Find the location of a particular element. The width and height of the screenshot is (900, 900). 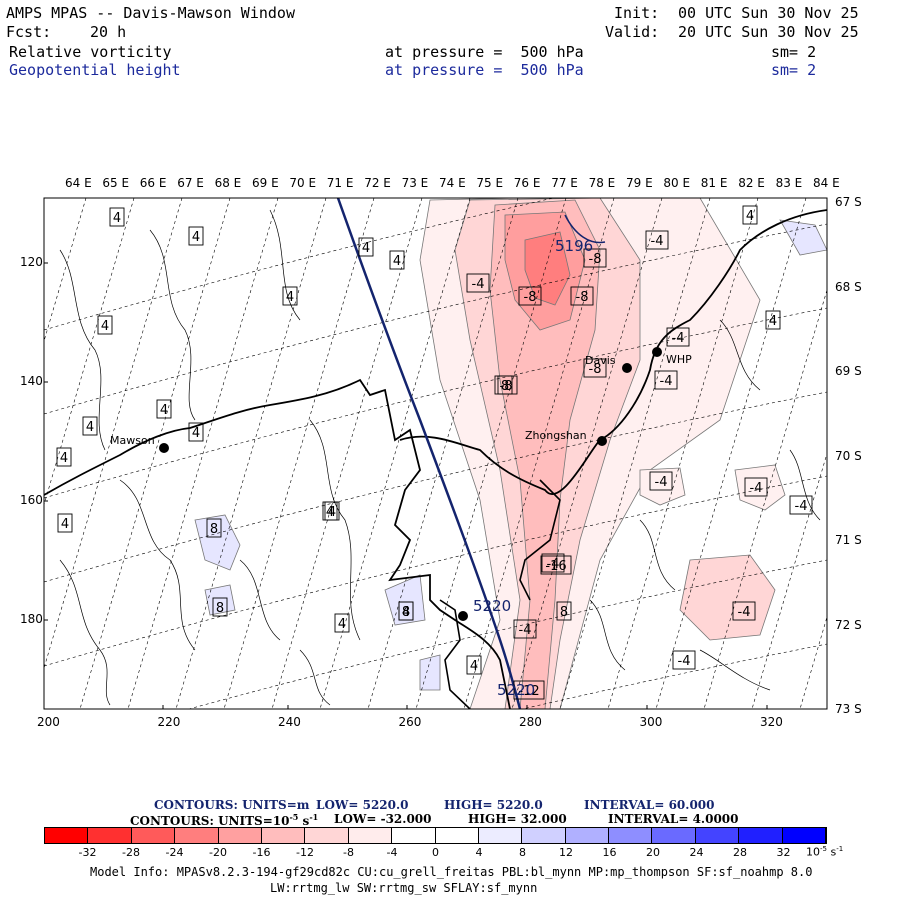

station-whp-marker is located at coordinates (657, 352).